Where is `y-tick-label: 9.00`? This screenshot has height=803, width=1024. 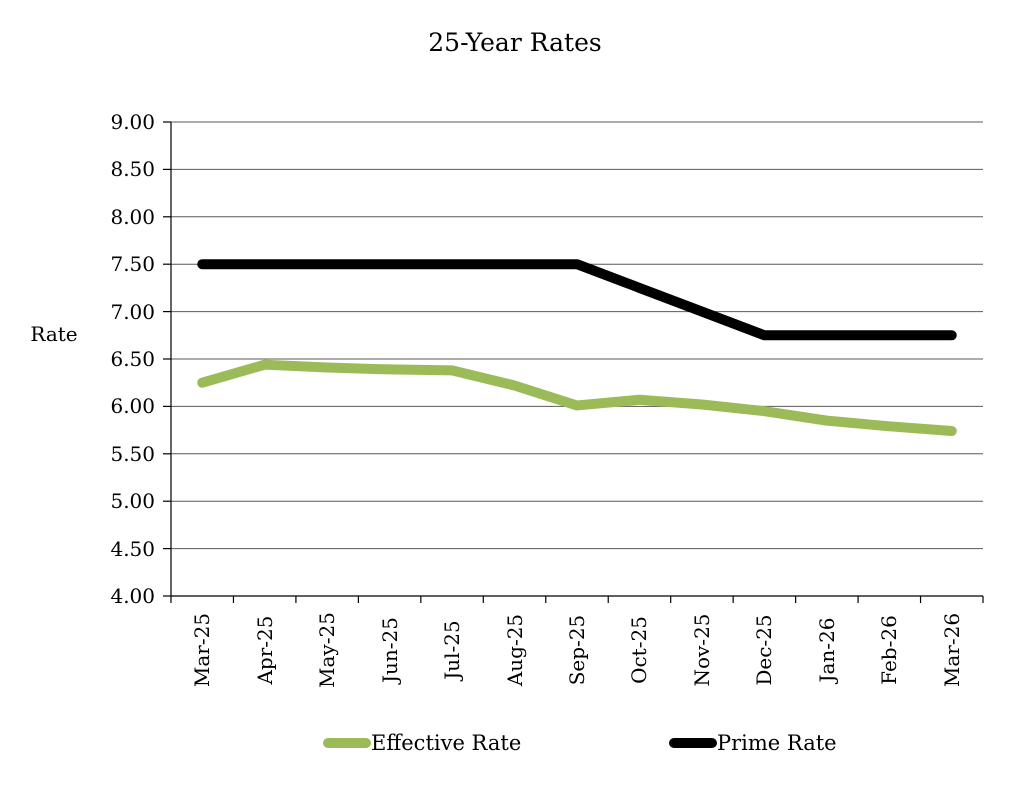 y-tick-label: 9.00 is located at coordinates (132, 122).